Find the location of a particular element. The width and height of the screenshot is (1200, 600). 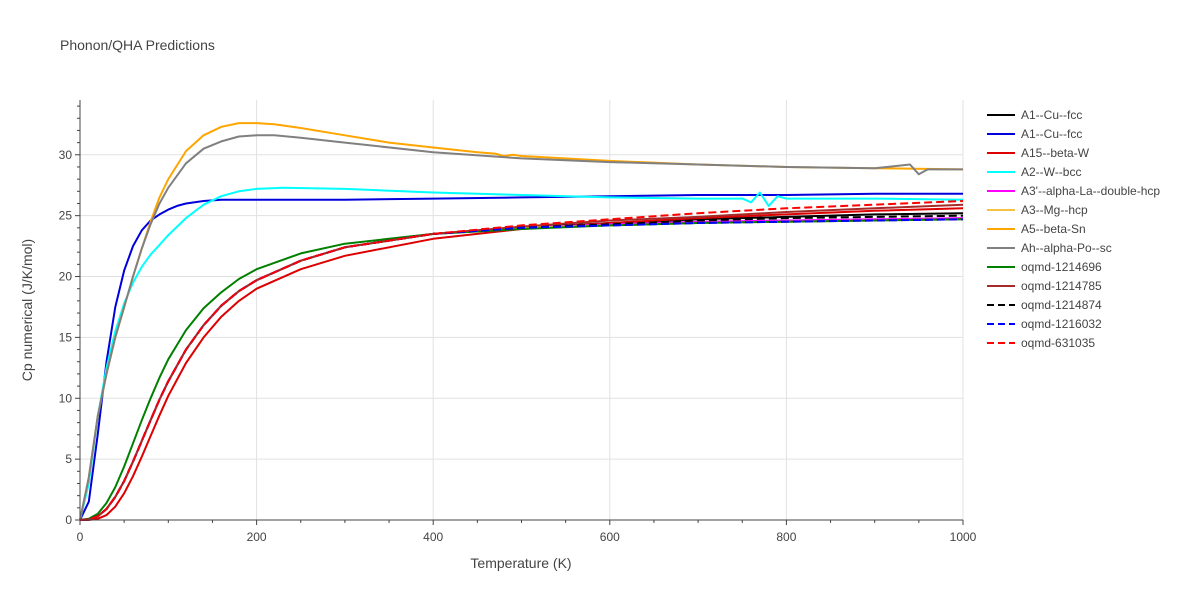

y-axis-title: Cp numerical (J/K/mol) is located at coordinates (27, 310).